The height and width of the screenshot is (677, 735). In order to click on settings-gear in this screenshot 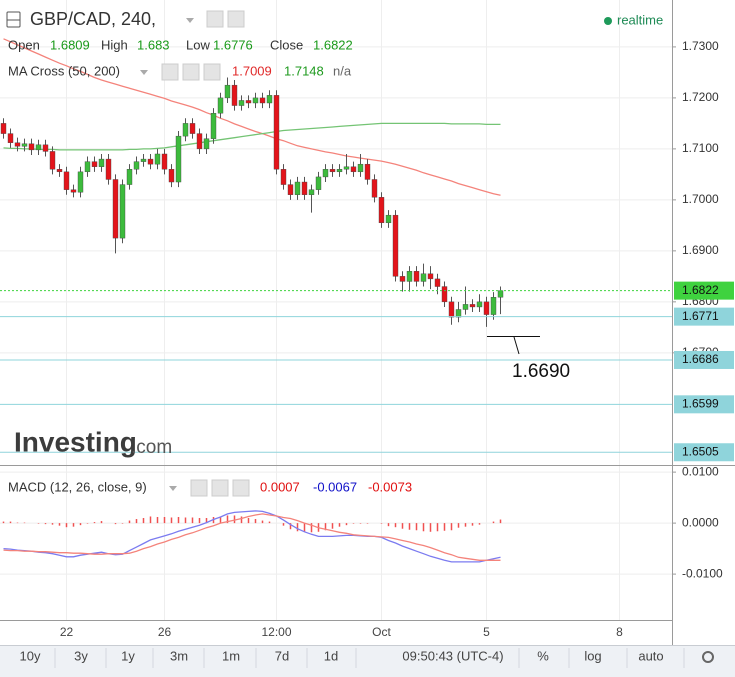, I will do `click(708, 657)`.